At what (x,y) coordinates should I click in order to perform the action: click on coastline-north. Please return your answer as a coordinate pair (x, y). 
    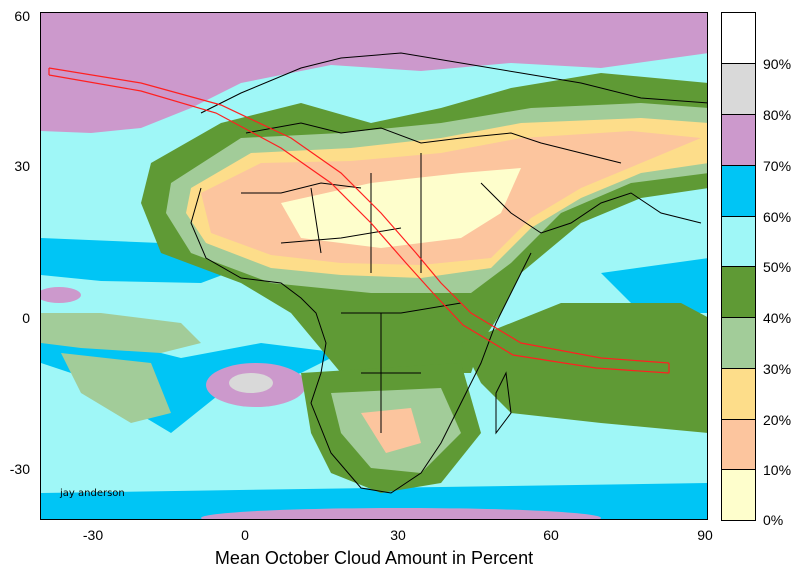
    Looking at the image, I should click on (453, 83).